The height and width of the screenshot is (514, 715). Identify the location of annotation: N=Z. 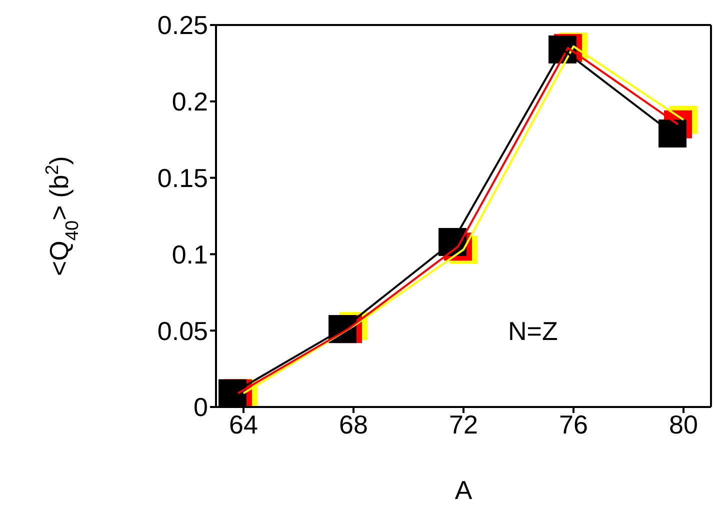
(533, 331).